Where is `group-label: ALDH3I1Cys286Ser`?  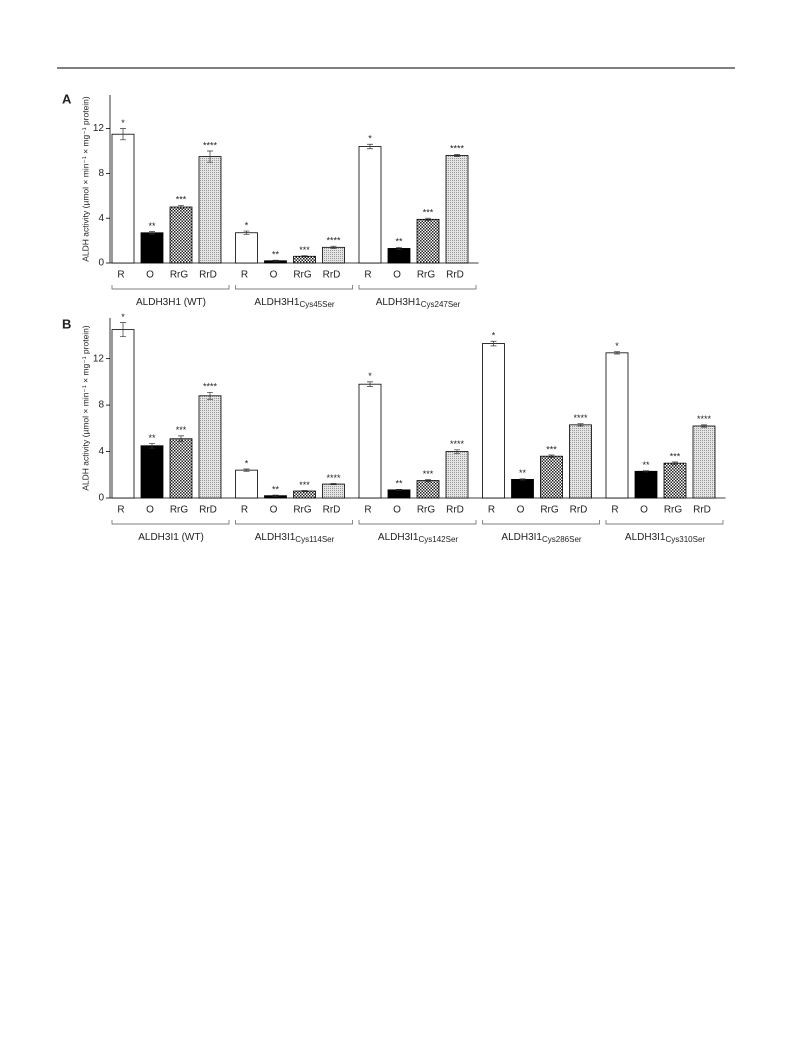
group-label: ALDH3I1Cys286Ser is located at coordinates (541, 538).